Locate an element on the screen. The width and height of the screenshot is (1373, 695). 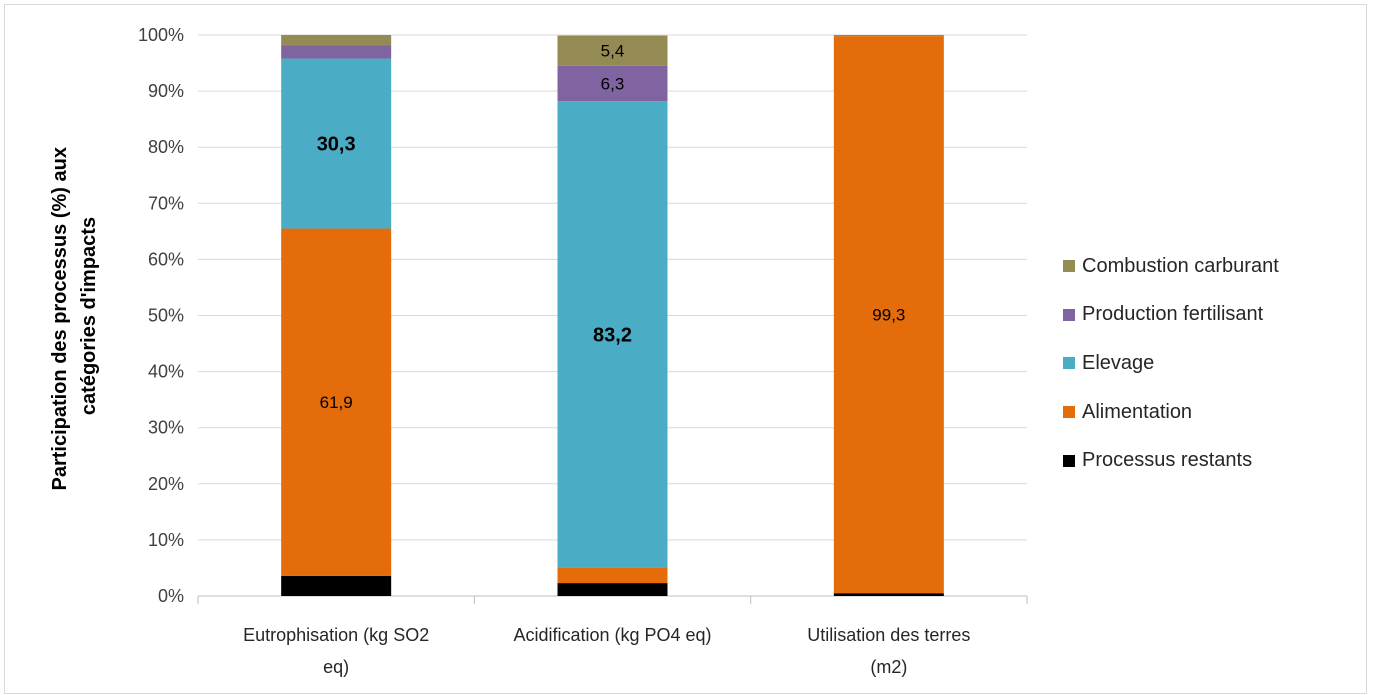
data-label: 99,3 is located at coordinates (888, 315).